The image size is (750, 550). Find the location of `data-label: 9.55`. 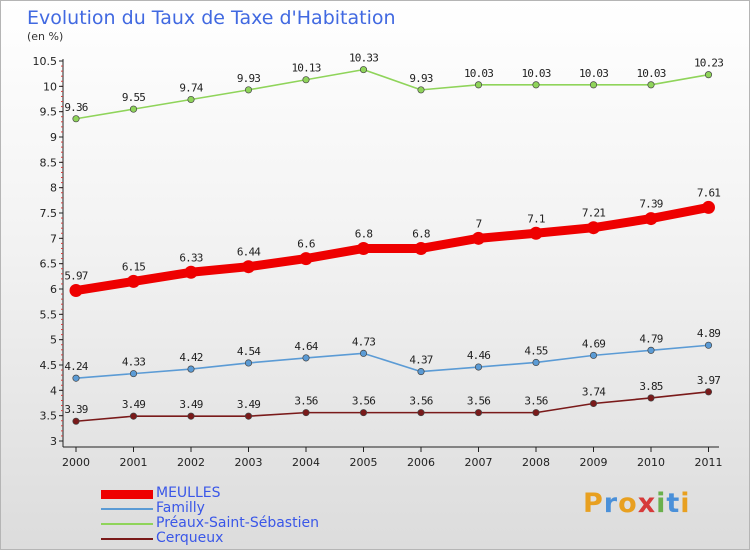

data-label: 9.55 is located at coordinates (133, 97).